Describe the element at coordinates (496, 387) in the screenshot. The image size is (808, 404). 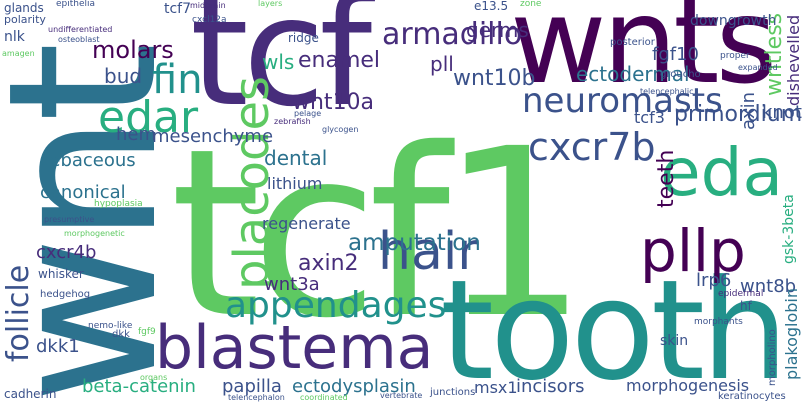
I see `word-msx1: msx1` at that location.